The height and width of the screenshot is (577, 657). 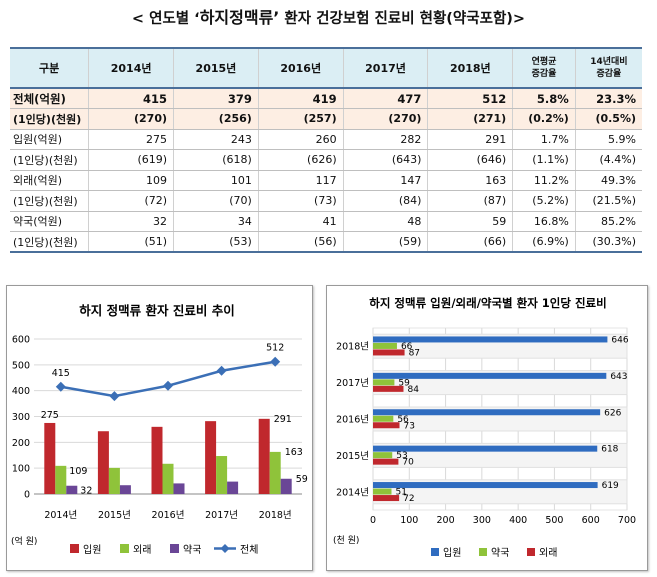 What do you see at coordinates (216, 180) in the screenshot?
I see `table-cell: 101` at bounding box center [216, 180].